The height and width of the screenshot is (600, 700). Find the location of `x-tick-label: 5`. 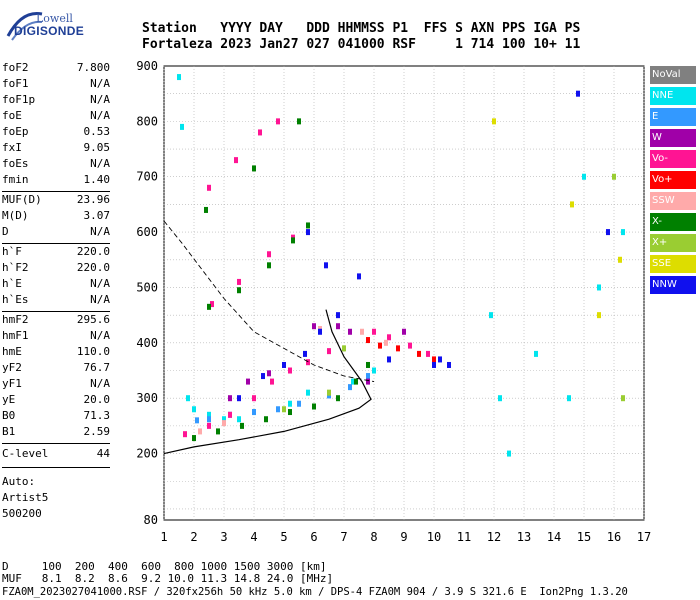

x-tick-label: 5 is located at coordinates (283, 537).